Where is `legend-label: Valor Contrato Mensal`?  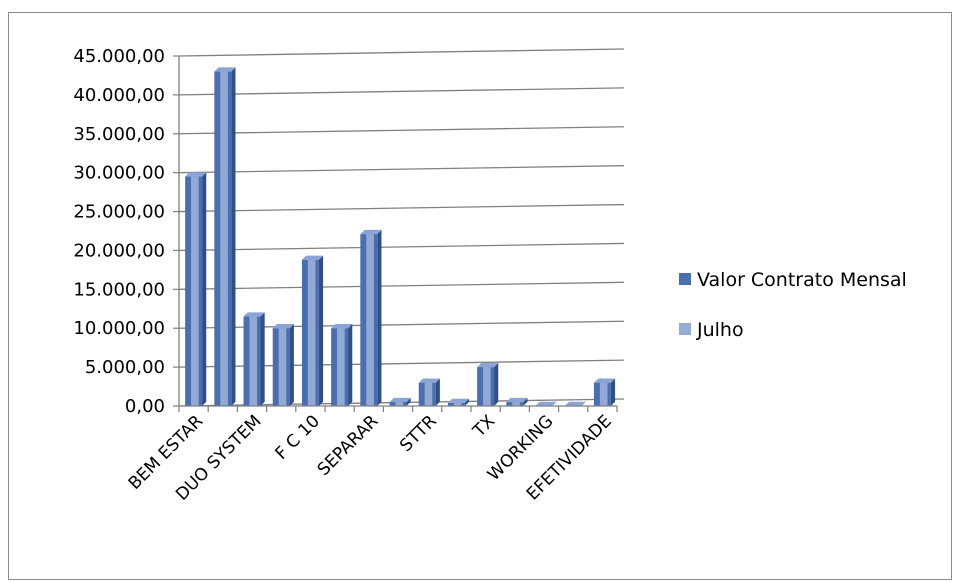
legend-label: Valor Contrato Mensal is located at coordinates (802, 280).